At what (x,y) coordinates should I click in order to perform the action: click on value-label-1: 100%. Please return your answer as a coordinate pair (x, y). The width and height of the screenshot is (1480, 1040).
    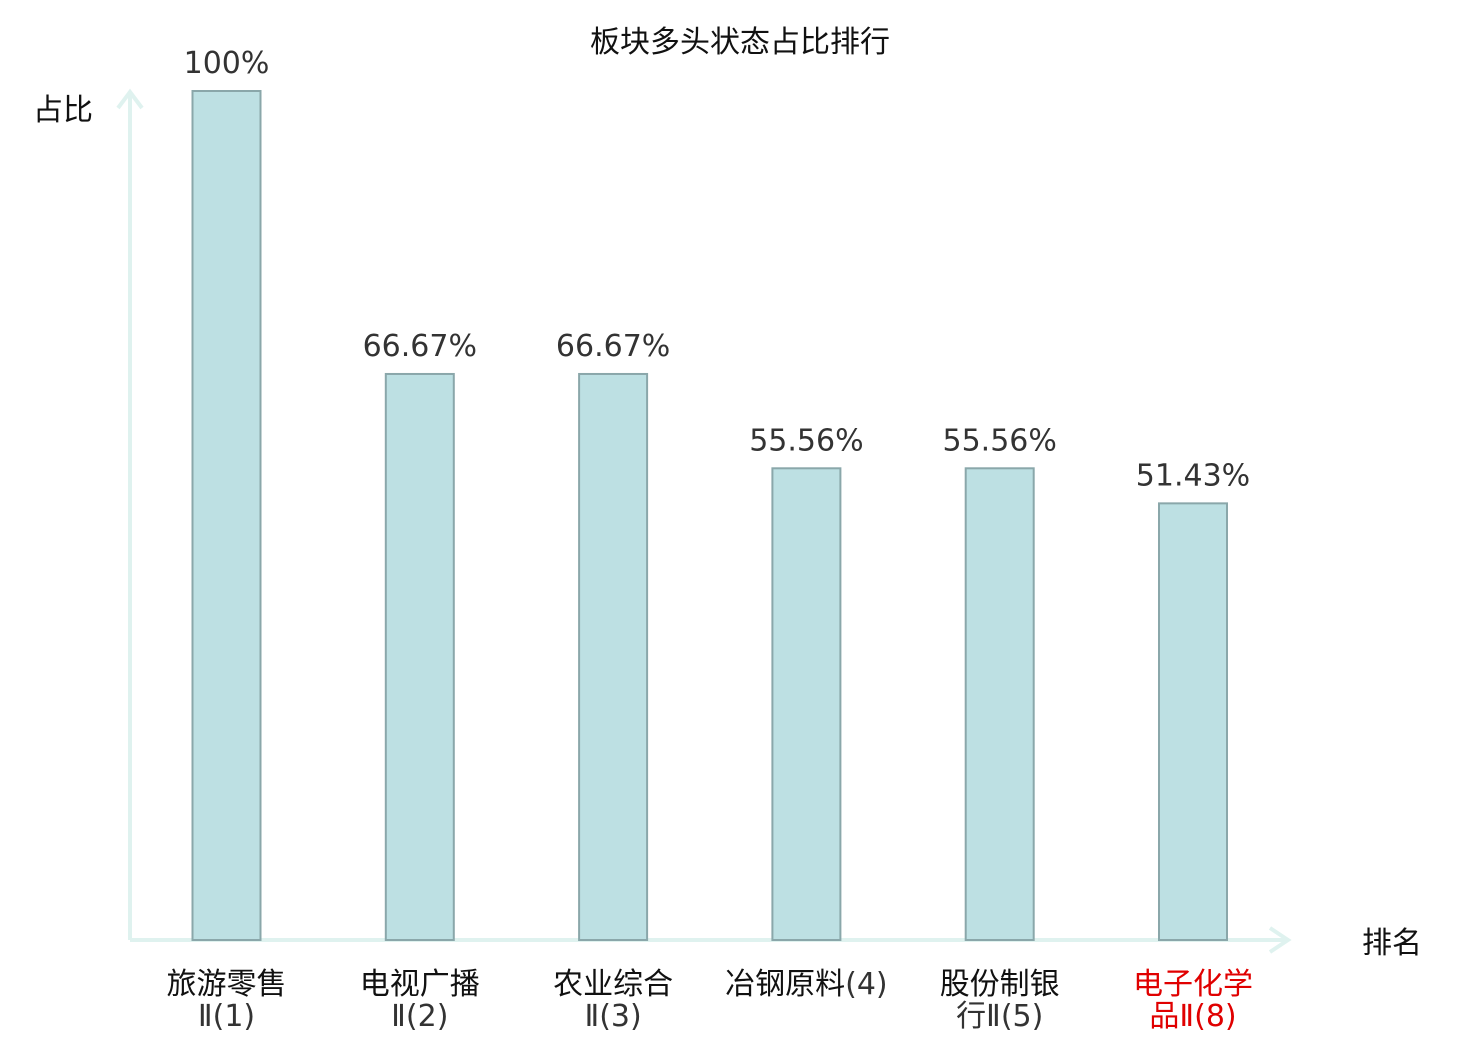
    Looking at the image, I should click on (227, 63).